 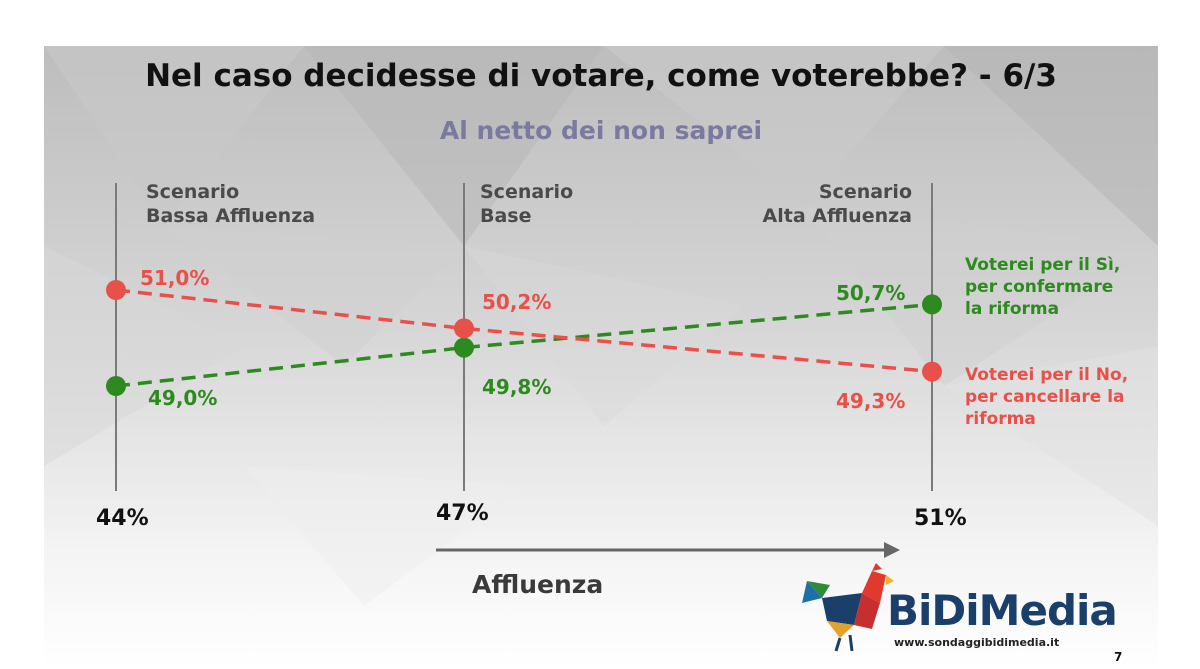 I want to click on data-label-no-low: 51,0%, so click(x=175, y=278).